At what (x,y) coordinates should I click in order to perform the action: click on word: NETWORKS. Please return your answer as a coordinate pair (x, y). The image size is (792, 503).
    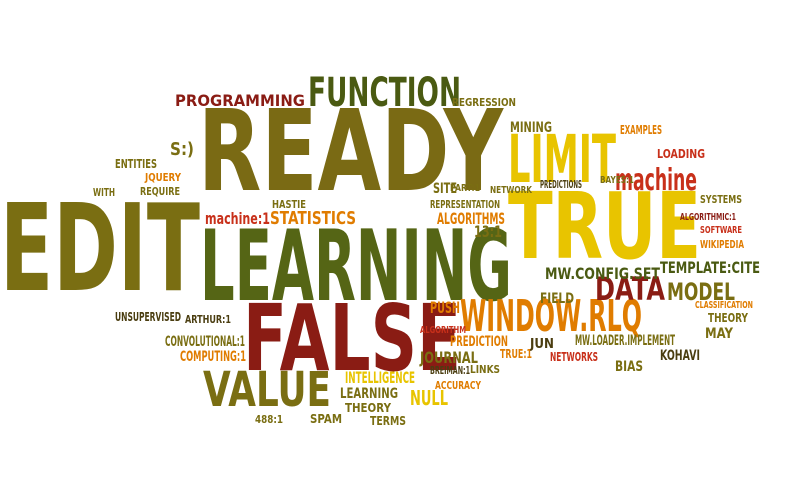
    Looking at the image, I should click on (574, 357).